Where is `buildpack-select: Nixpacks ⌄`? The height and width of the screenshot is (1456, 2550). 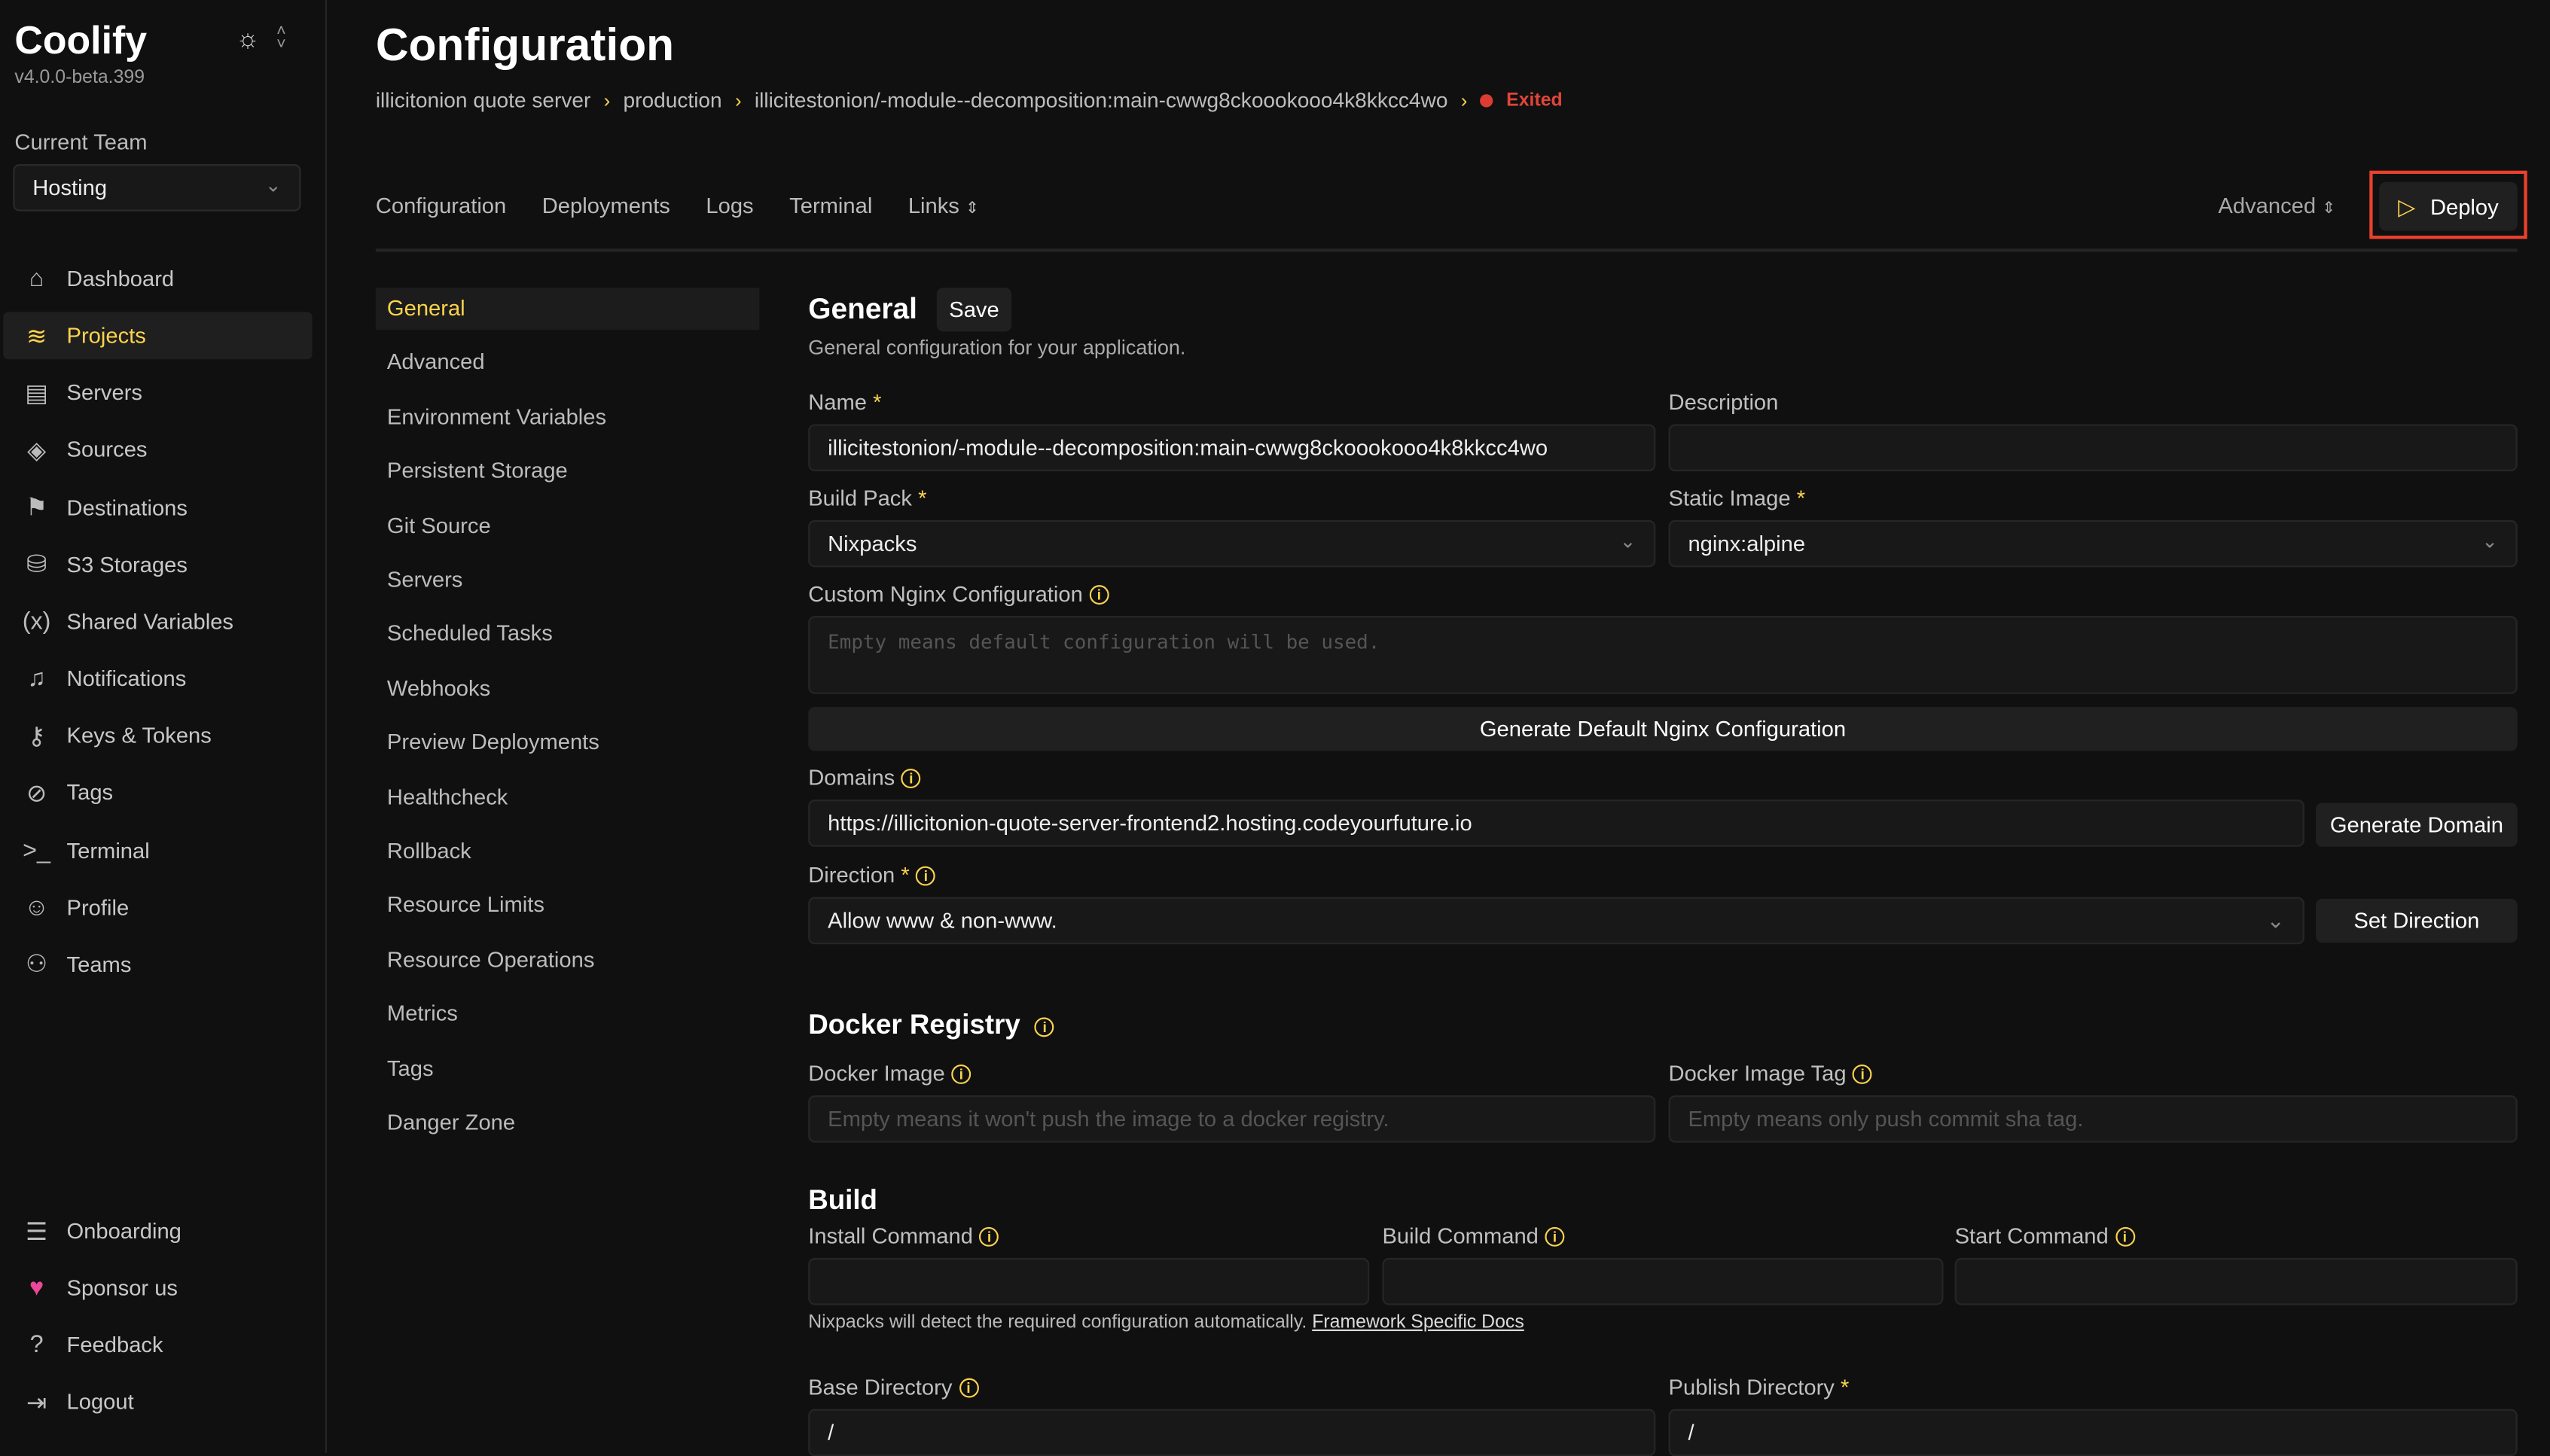 buildpack-select: Nixpacks ⌄ is located at coordinates (1232, 543).